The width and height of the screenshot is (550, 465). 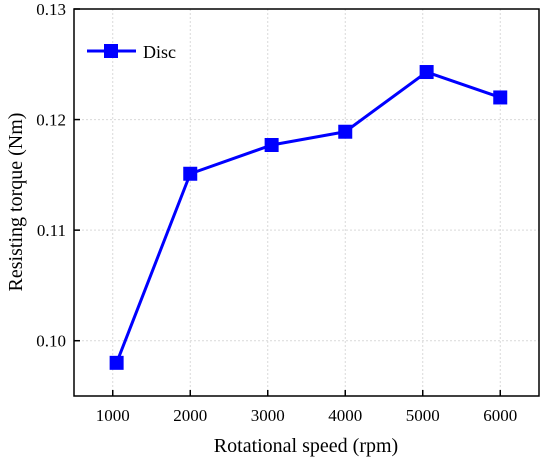 I want to click on x-tick-label: 5000, so click(x=423, y=415).